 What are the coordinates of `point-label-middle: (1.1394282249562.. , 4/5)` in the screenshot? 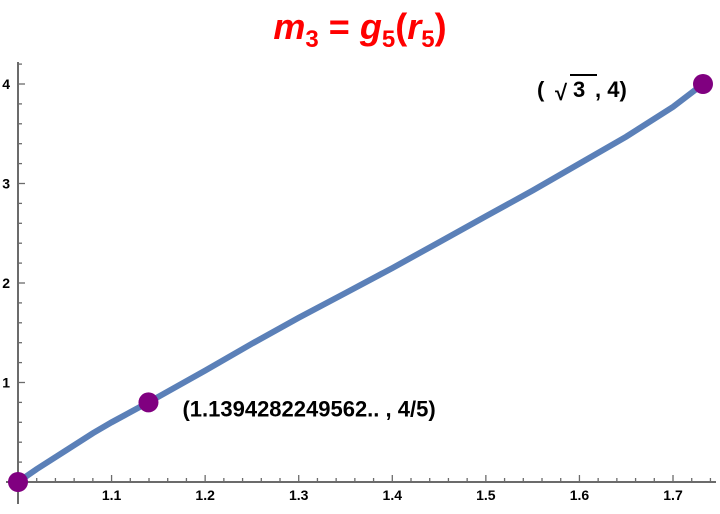 It's located at (308, 408).